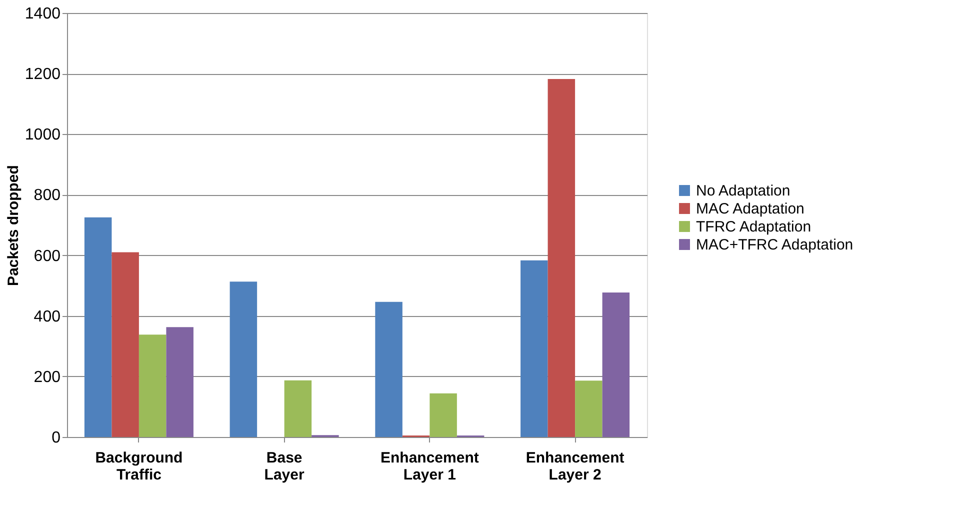 The width and height of the screenshot is (965, 522). I want to click on x-tick-label: Background Traffic, so click(139, 467).